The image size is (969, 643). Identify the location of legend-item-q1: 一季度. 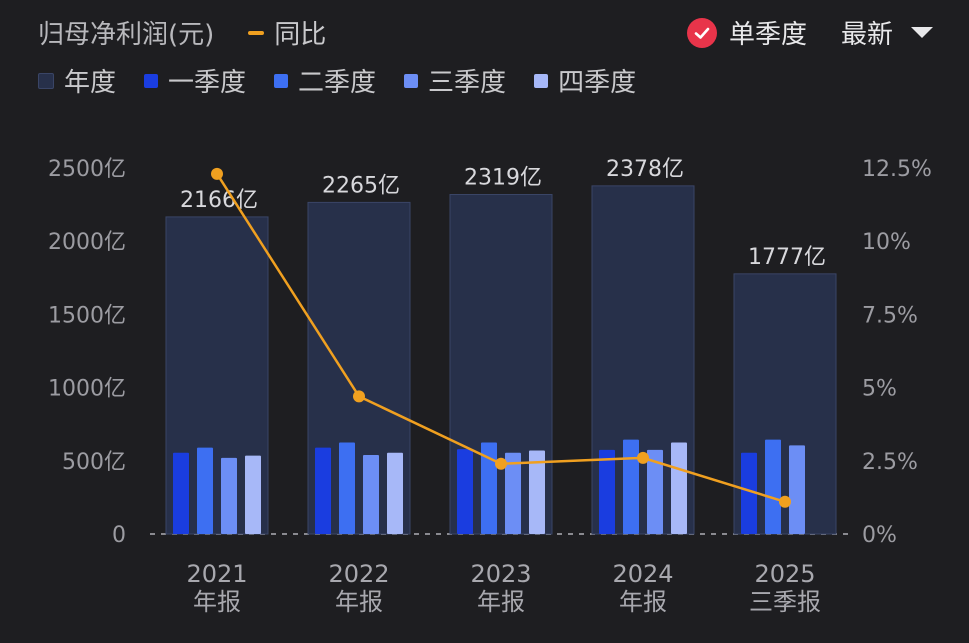
(195, 80).